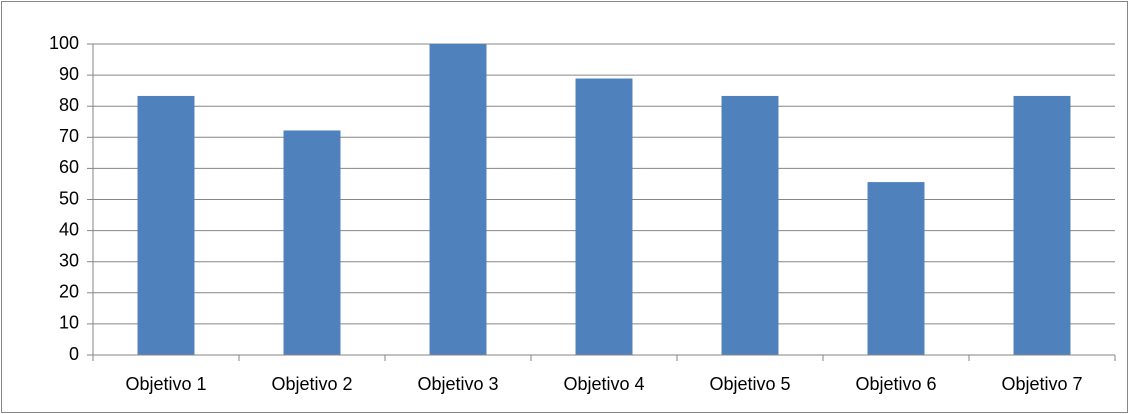 The width and height of the screenshot is (1129, 414). What do you see at coordinates (69, 136) in the screenshot?
I see `y-tick-label: 70` at bounding box center [69, 136].